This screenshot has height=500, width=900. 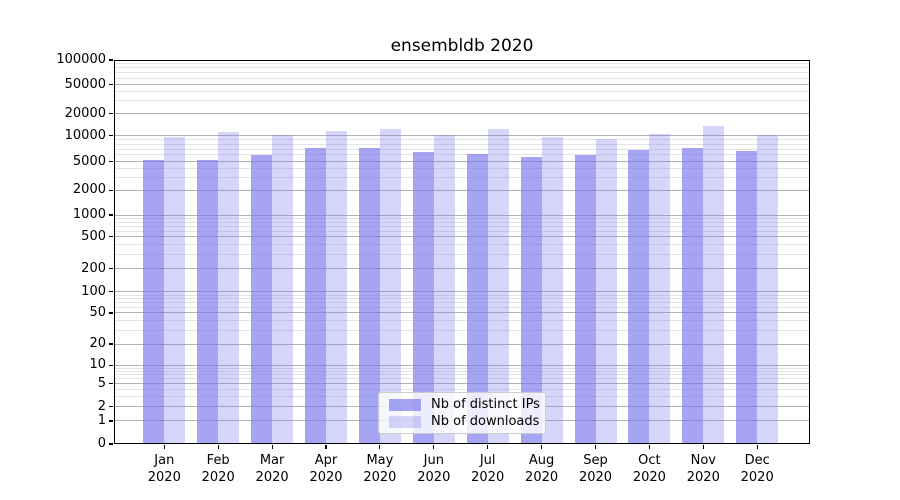 I want to click on y-tick-label: 2, so click(x=101, y=406).